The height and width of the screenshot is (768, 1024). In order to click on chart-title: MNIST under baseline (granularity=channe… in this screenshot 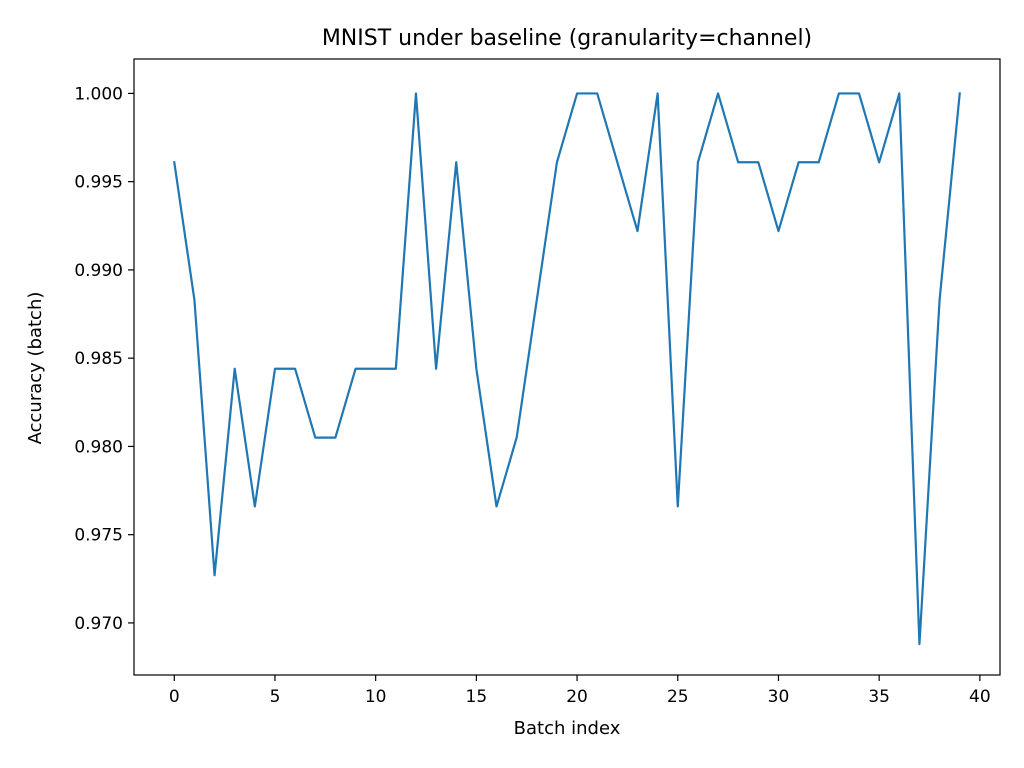, I will do `click(567, 38)`.